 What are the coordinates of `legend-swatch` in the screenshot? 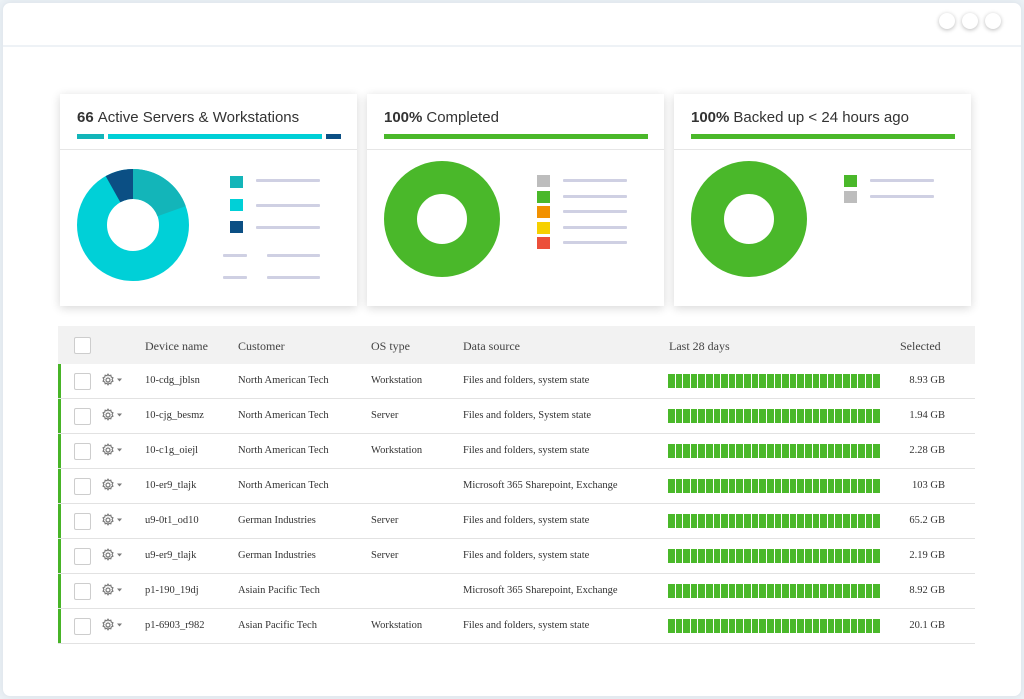 It's located at (236, 205).